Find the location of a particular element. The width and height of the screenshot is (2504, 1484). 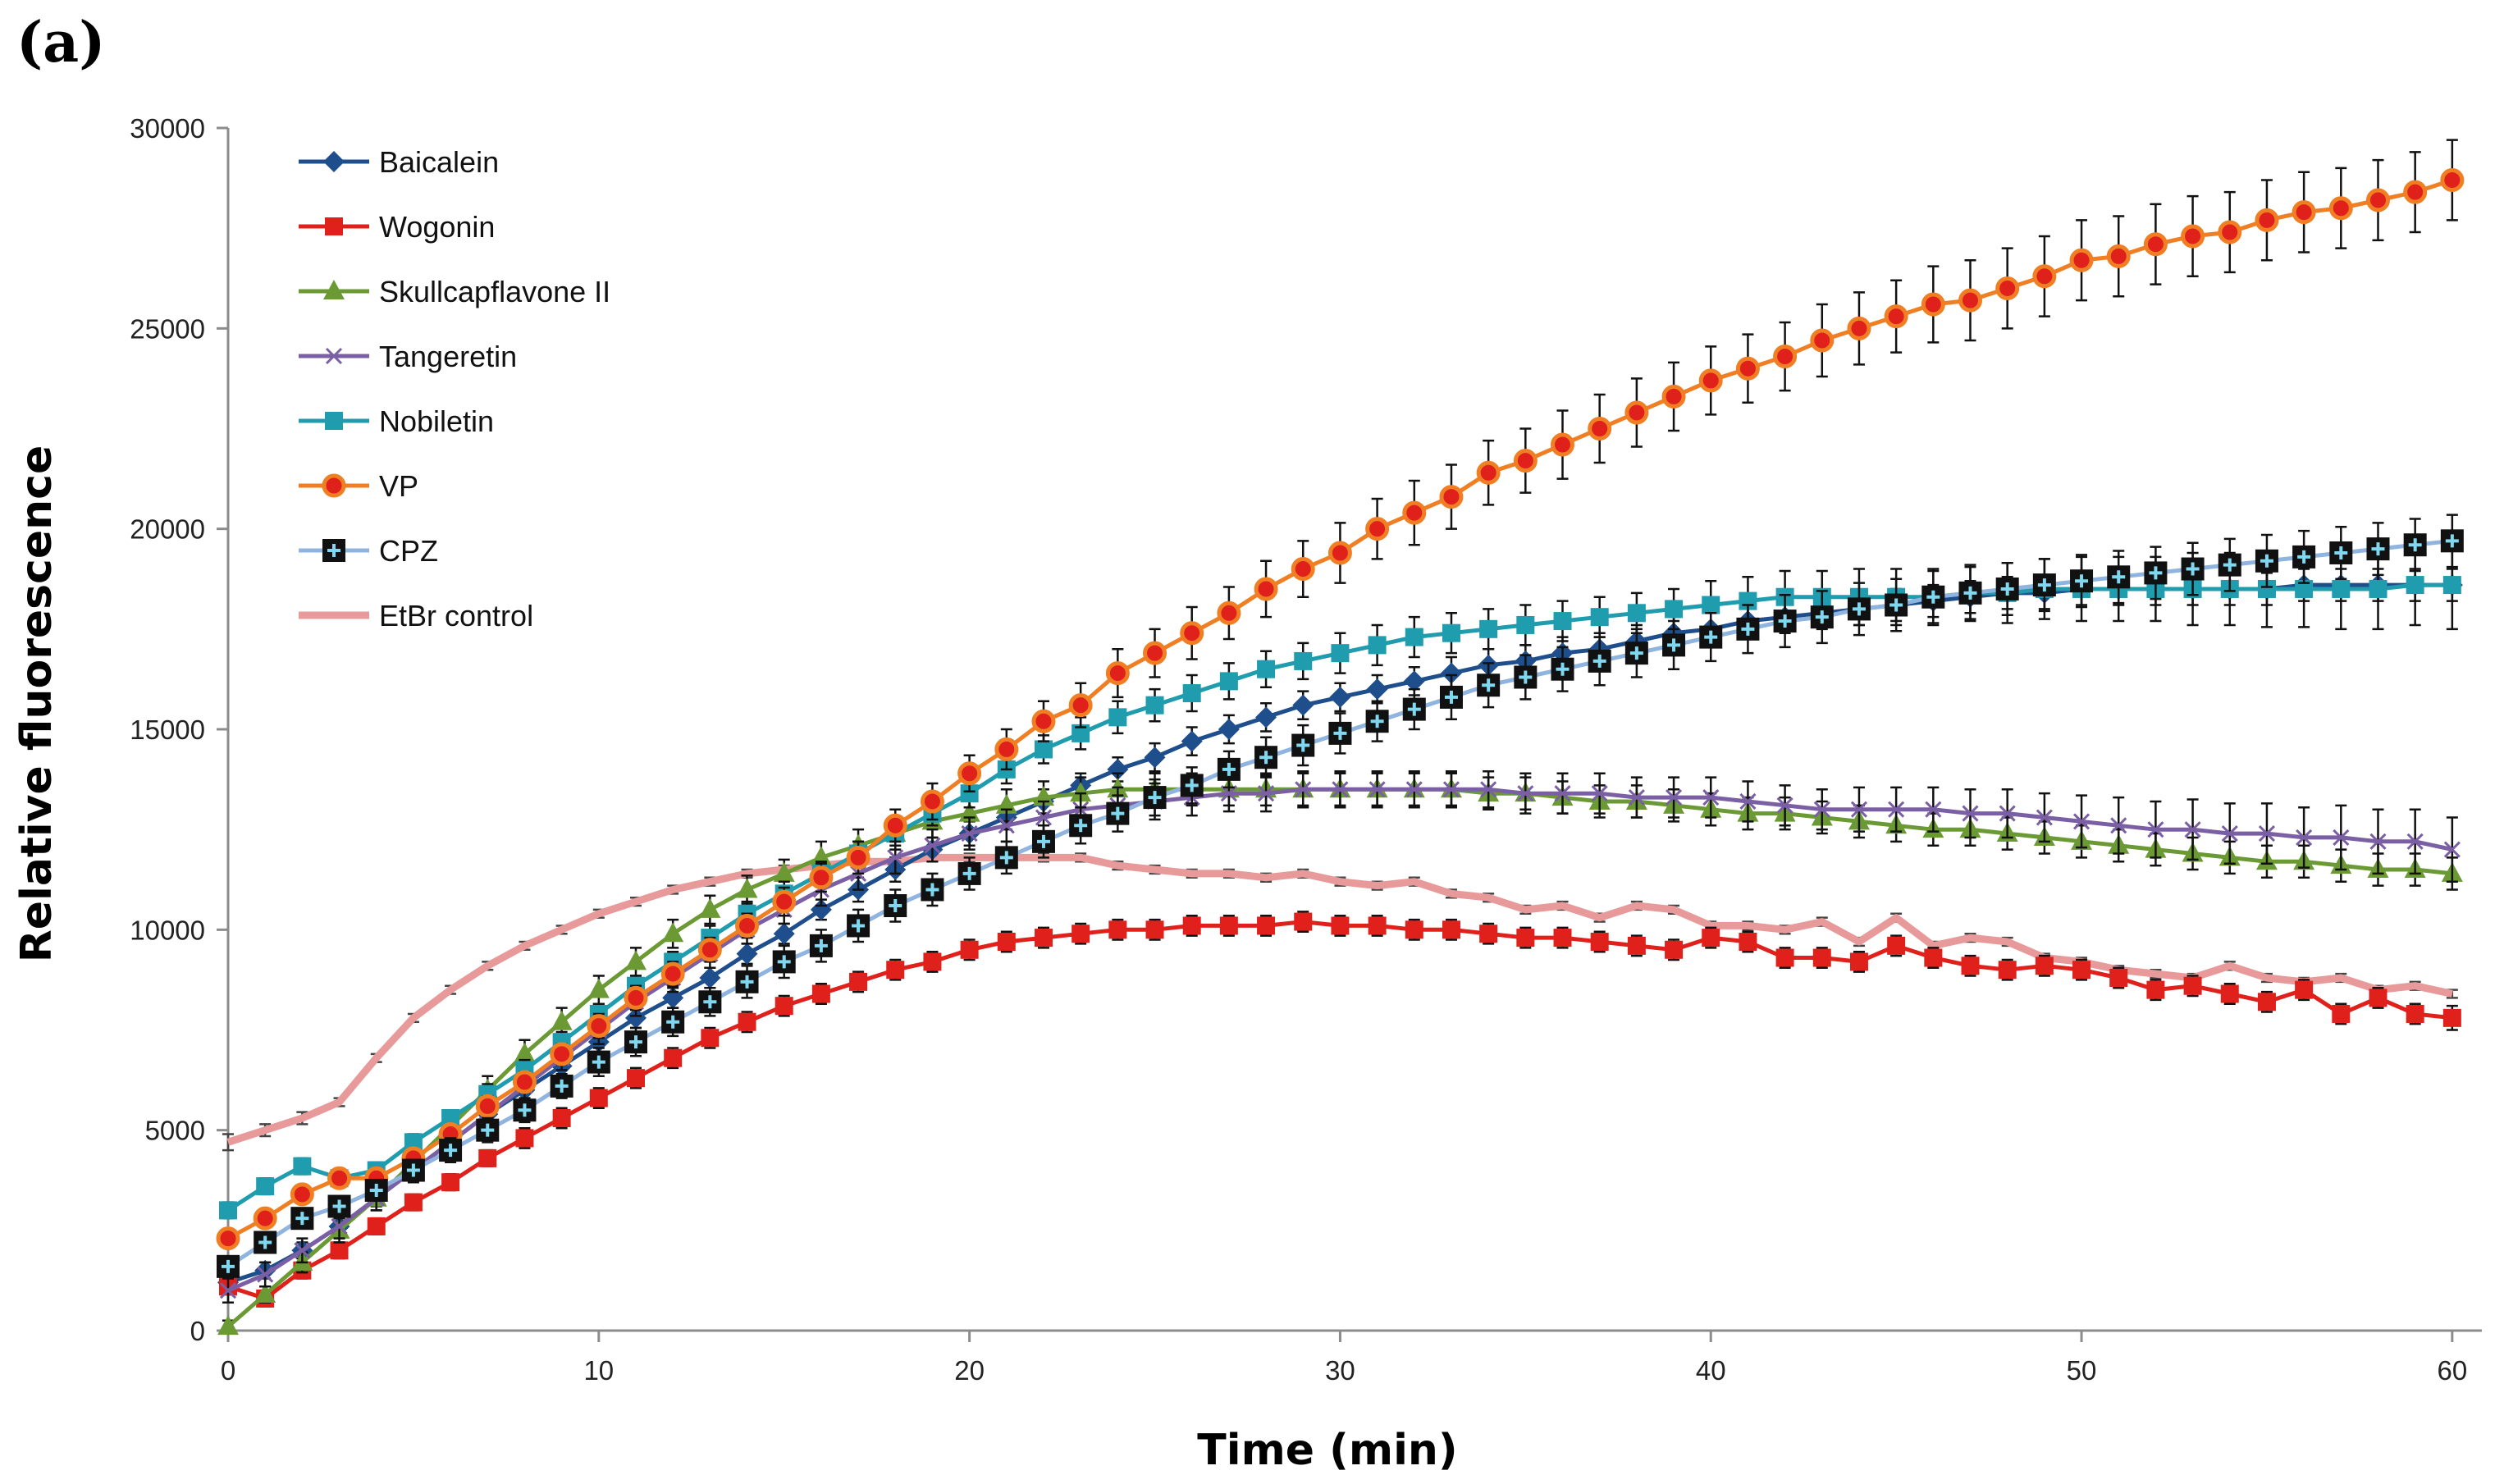

y-tick-label: 5000 is located at coordinates (175, 1131).